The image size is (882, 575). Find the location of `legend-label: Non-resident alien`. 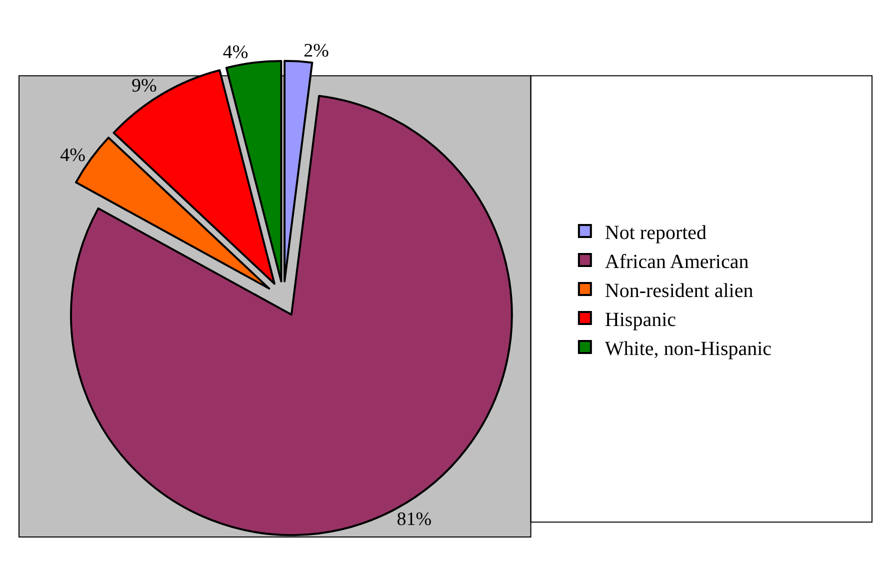

legend-label: Non-resident alien is located at coordinates (679, 291).